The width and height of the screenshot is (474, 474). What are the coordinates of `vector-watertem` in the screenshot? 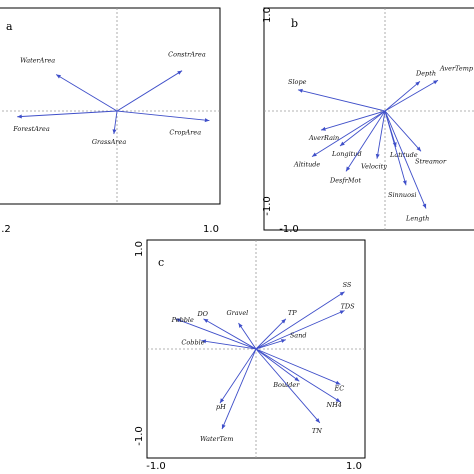 It's located at (239, 389).